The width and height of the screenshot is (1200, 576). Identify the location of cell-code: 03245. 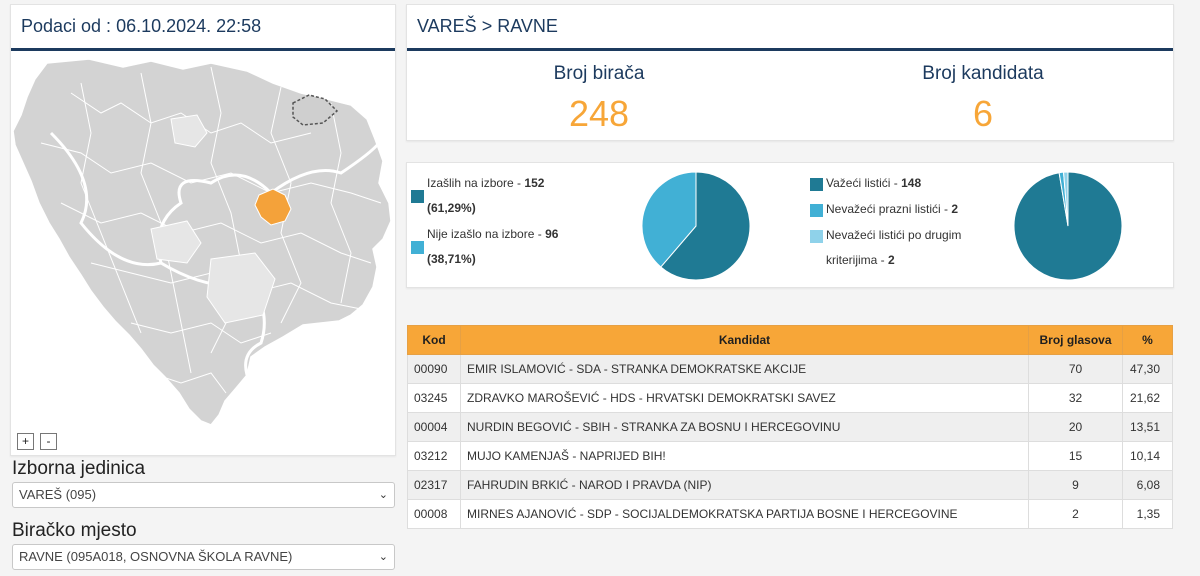
(434, 398).